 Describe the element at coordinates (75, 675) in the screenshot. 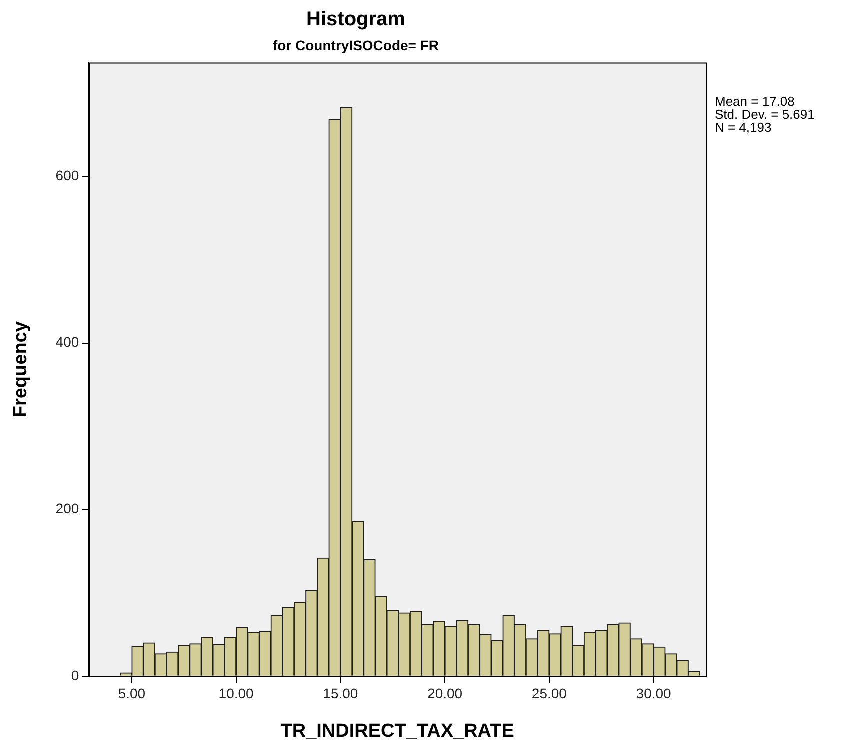

I see `y-tick-label: 0` at that location.